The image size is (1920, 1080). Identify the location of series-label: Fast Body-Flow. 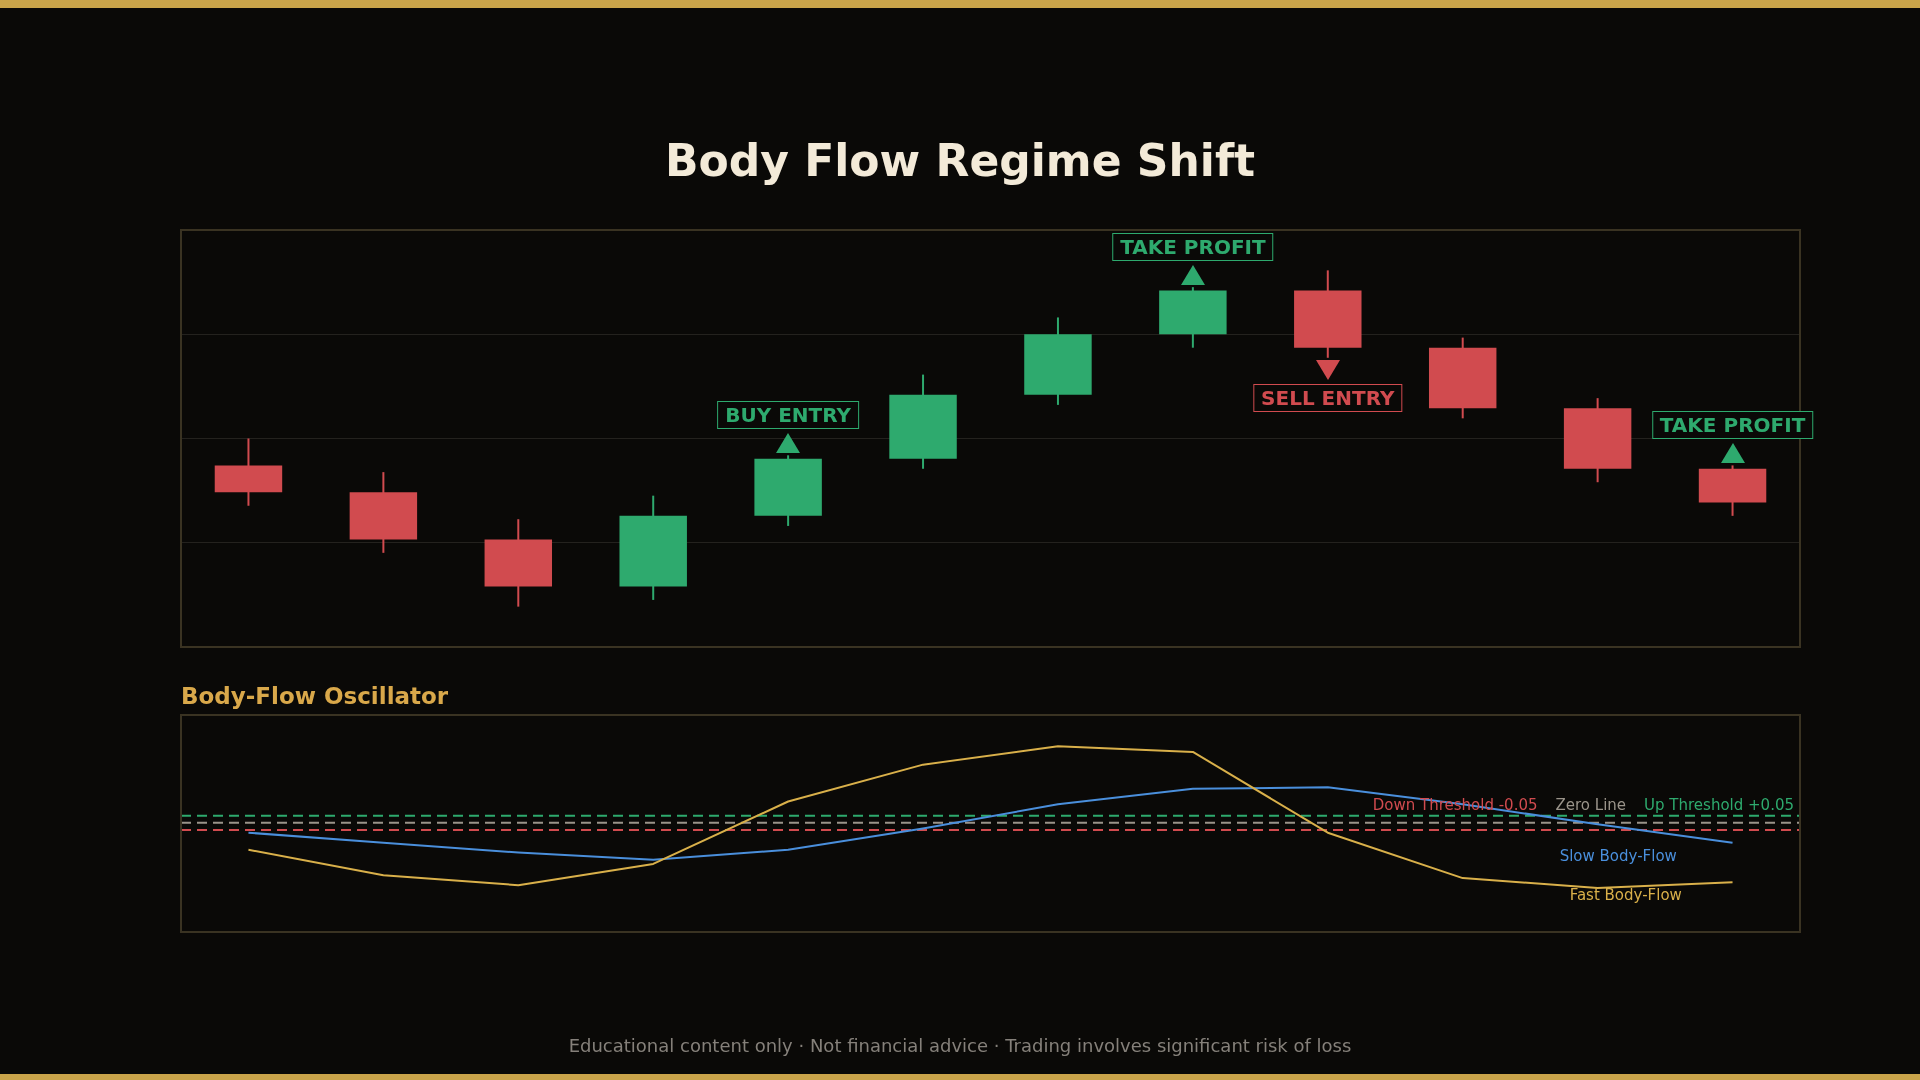
(1625, 895).